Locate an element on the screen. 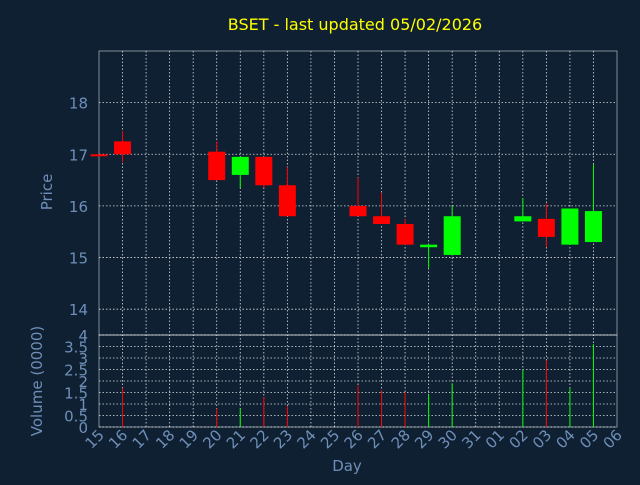 The width and height of the screenshot is (640, 485). x-tick-label: 25 is located at coordinates (330, 439).